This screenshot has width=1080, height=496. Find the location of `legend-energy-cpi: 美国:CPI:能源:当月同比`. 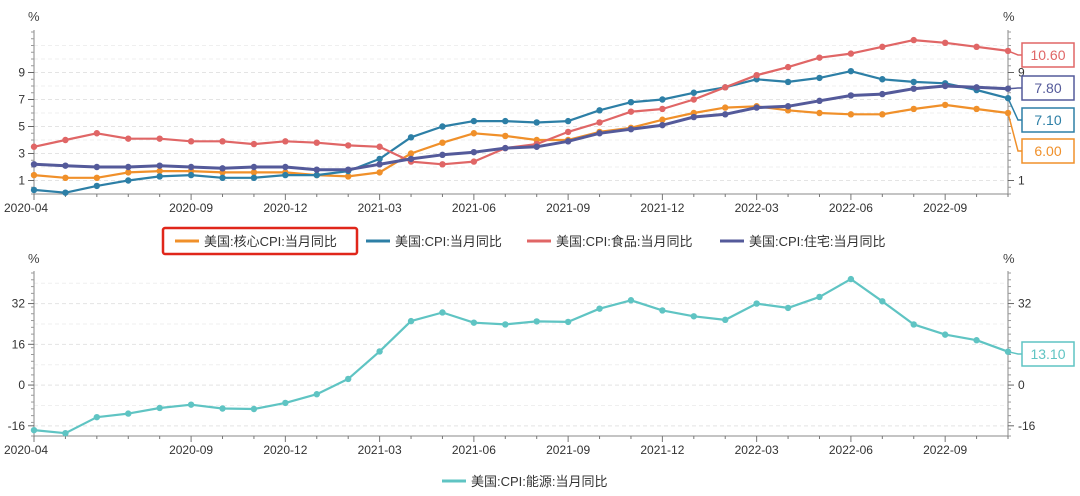

legend-energy-cpi: 美国:CPI:能源:当月同比 is located at coordinates (525, 481).